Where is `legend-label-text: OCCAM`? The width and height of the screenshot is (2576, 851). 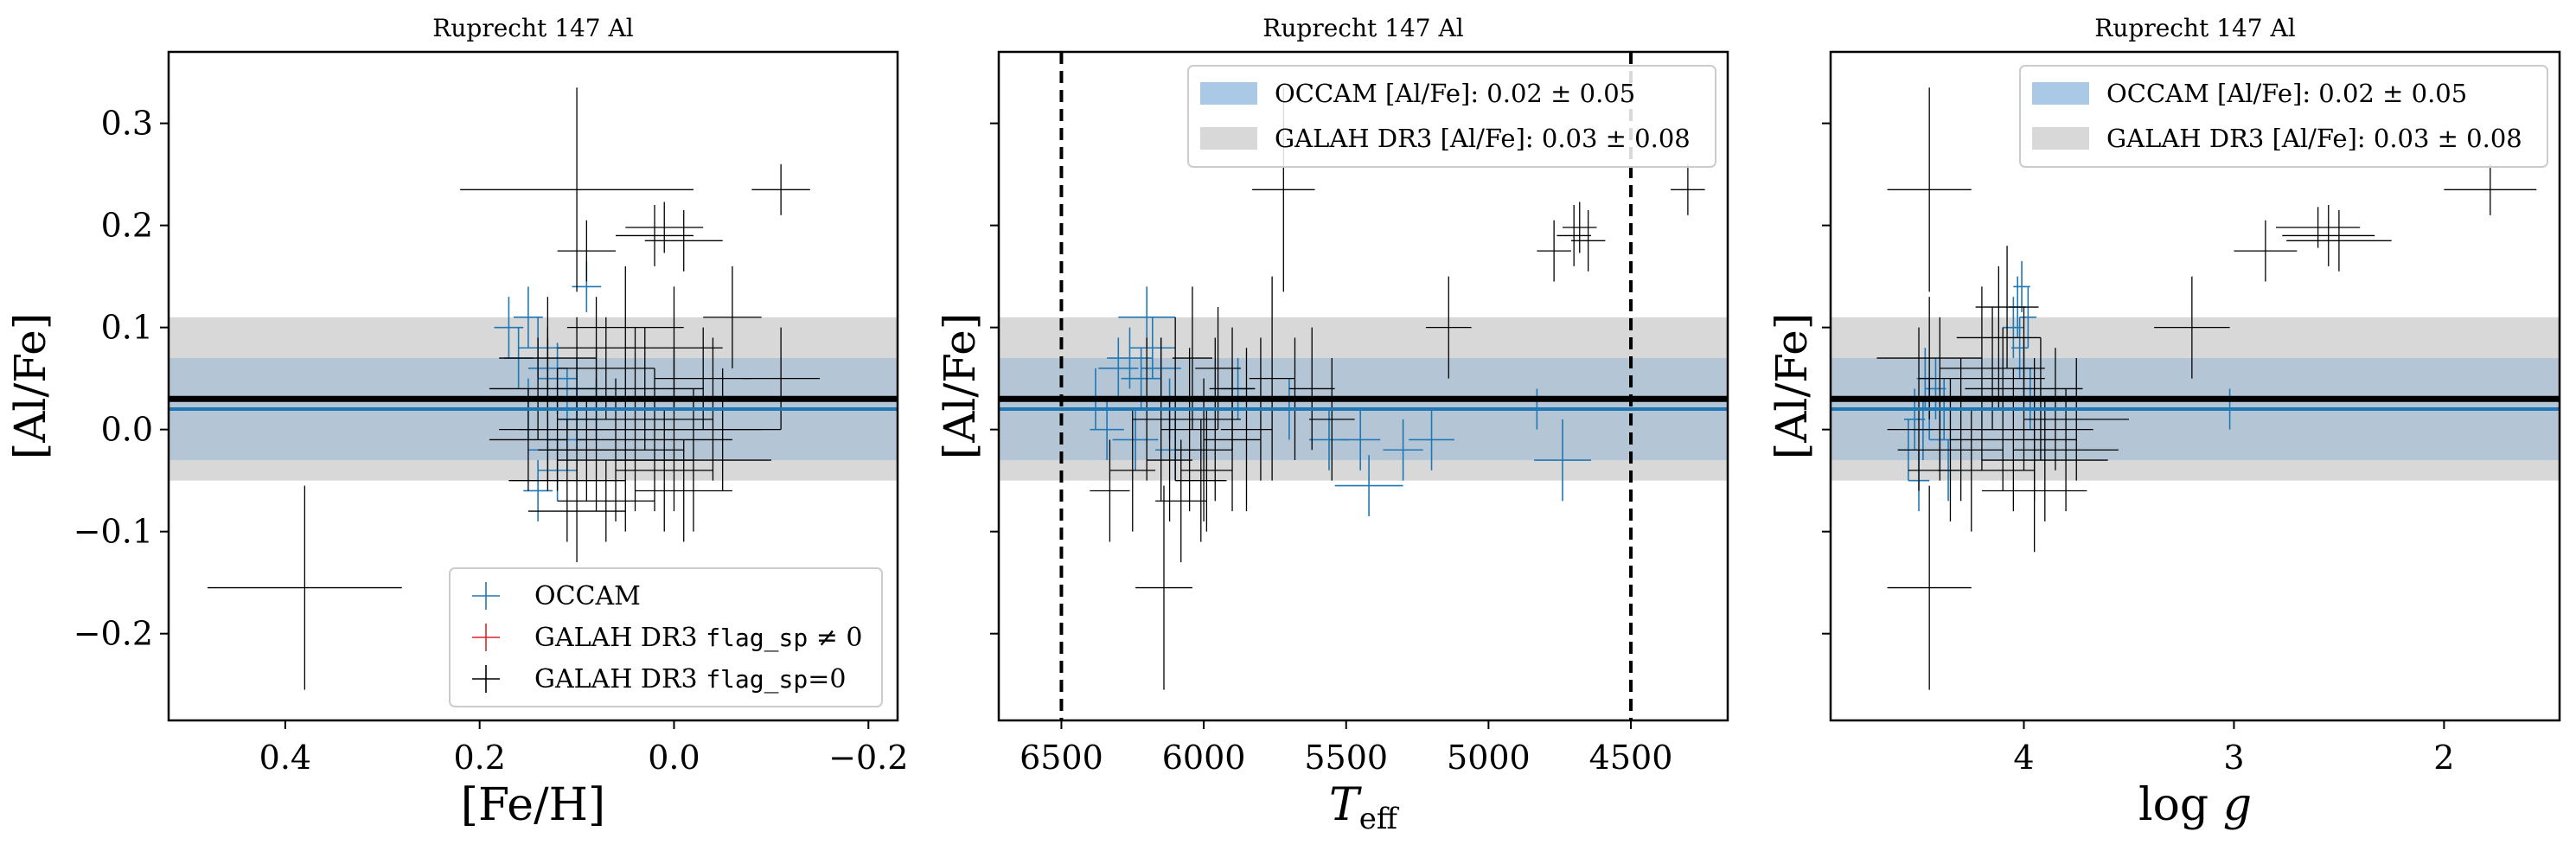 legend-label-text: OCCAM is located at coordinates (587, 596).